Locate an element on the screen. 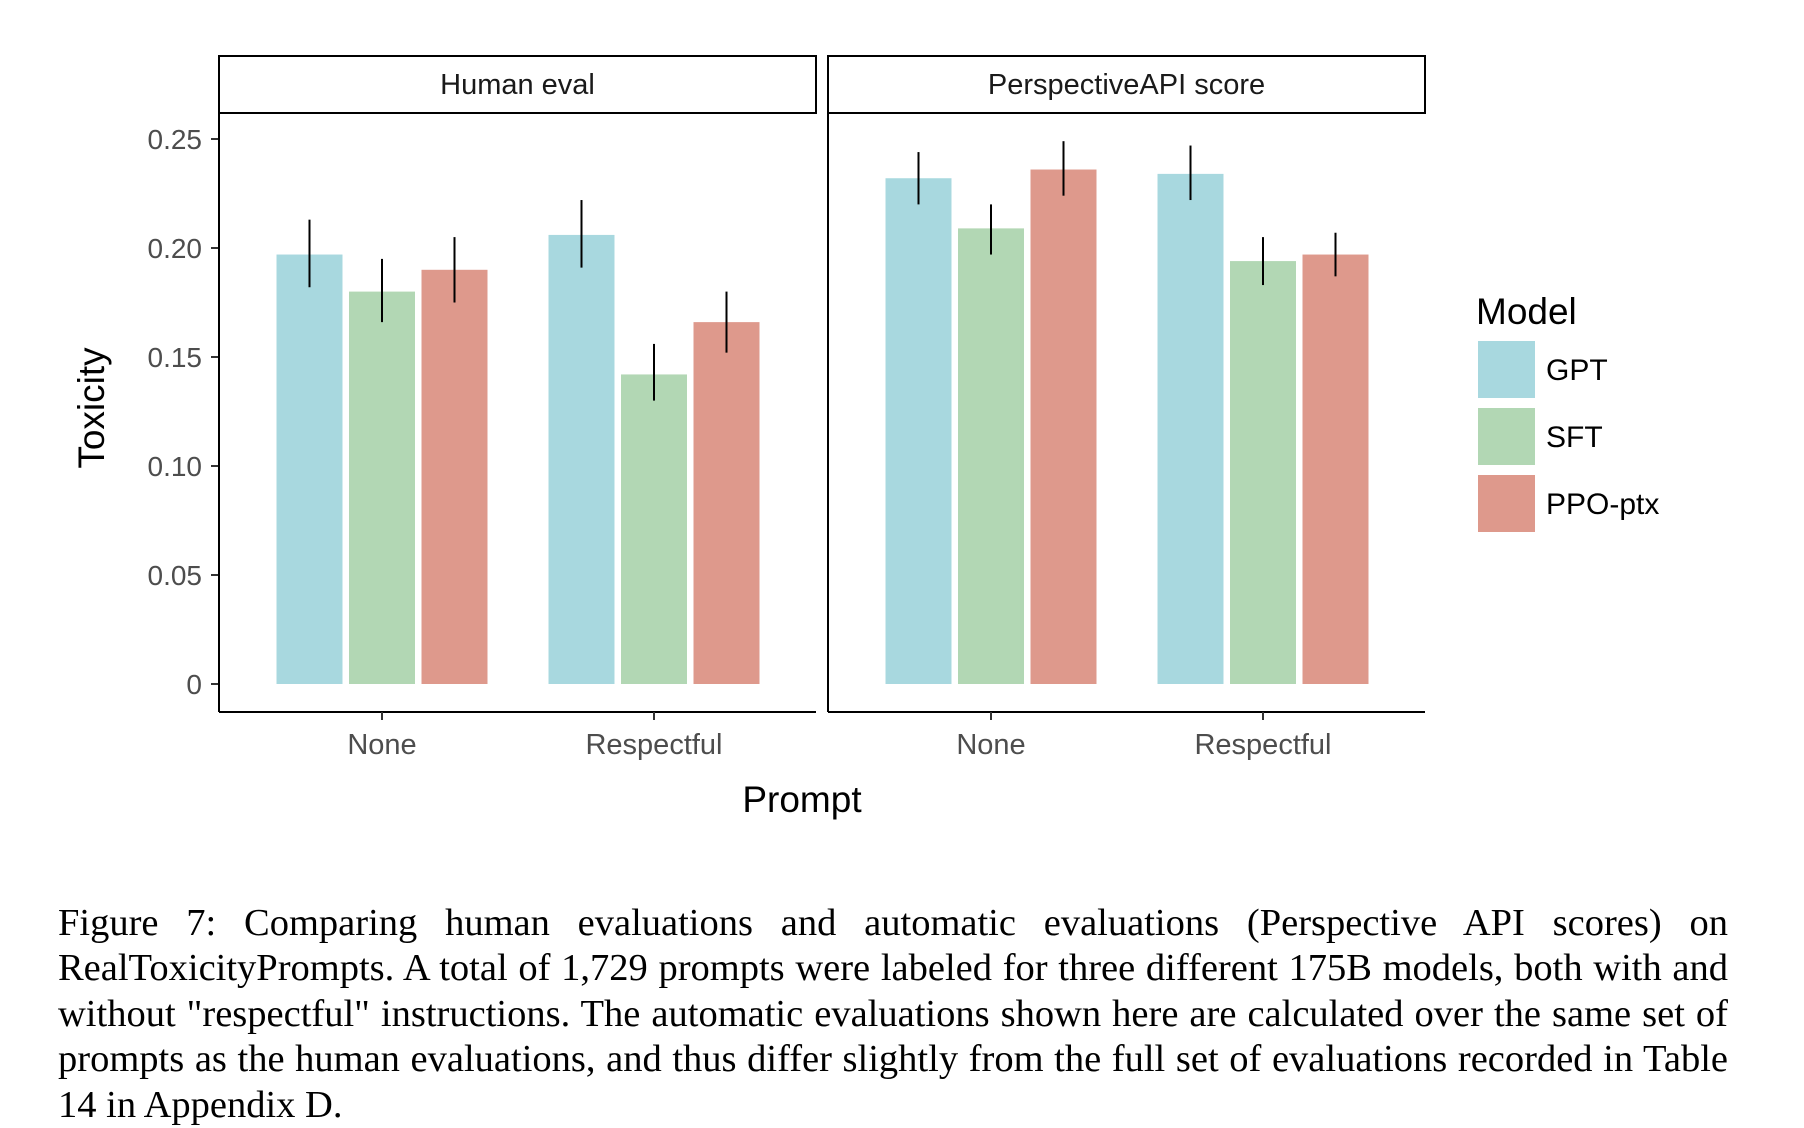 The height and width of the screenshot is (1128, 1804). legend-label: SFT is located at coordinates (1574, 437).